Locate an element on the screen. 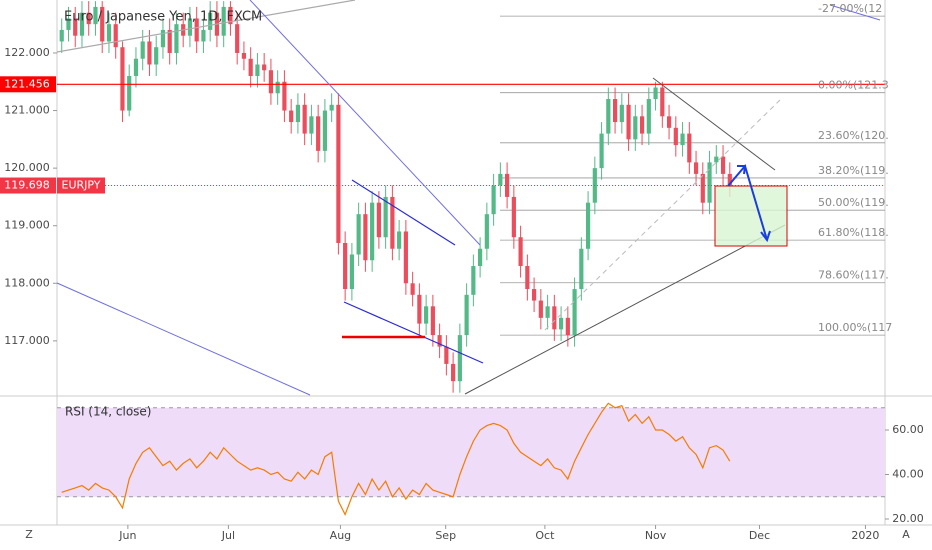 The image size is (932, 550). fib-label: 0.00%(121.3 is located at coordinates (853, 85).